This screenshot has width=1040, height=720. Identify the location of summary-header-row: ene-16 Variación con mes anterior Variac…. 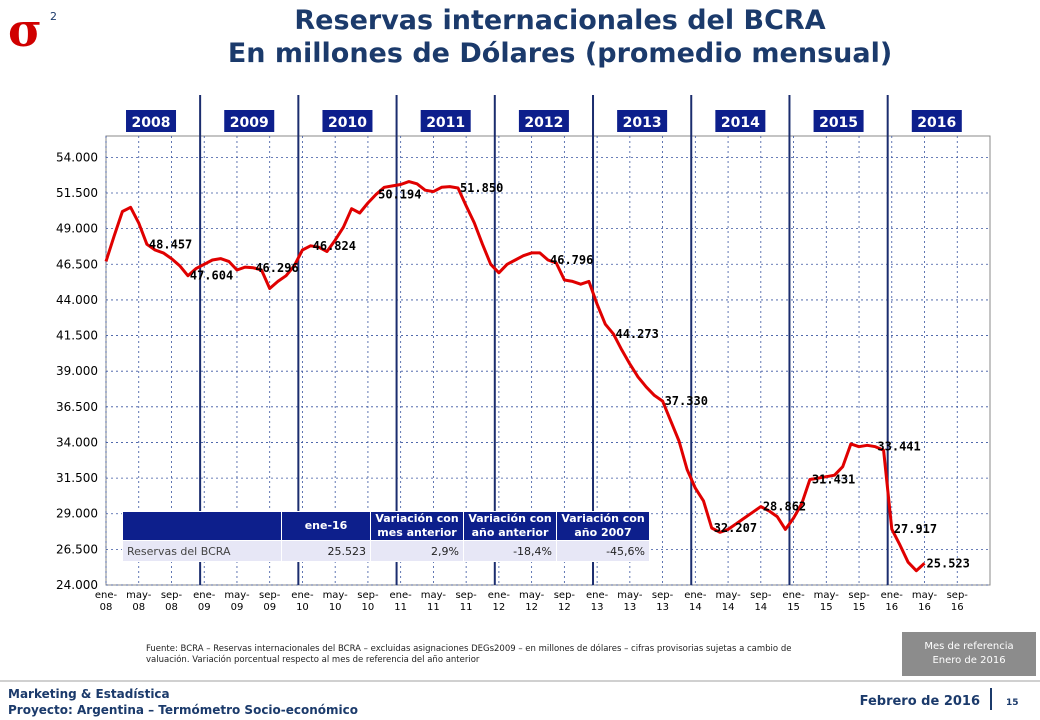
(386, 526).